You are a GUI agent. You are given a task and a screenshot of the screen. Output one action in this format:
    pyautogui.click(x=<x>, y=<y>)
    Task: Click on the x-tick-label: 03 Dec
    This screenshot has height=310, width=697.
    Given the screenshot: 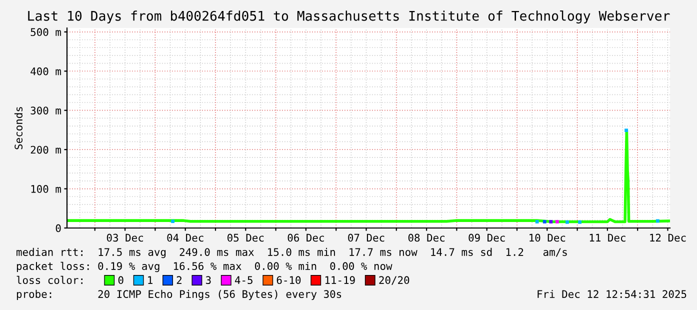 What is the action you would take?
    pyautogui.click(x=124, y=238)
    